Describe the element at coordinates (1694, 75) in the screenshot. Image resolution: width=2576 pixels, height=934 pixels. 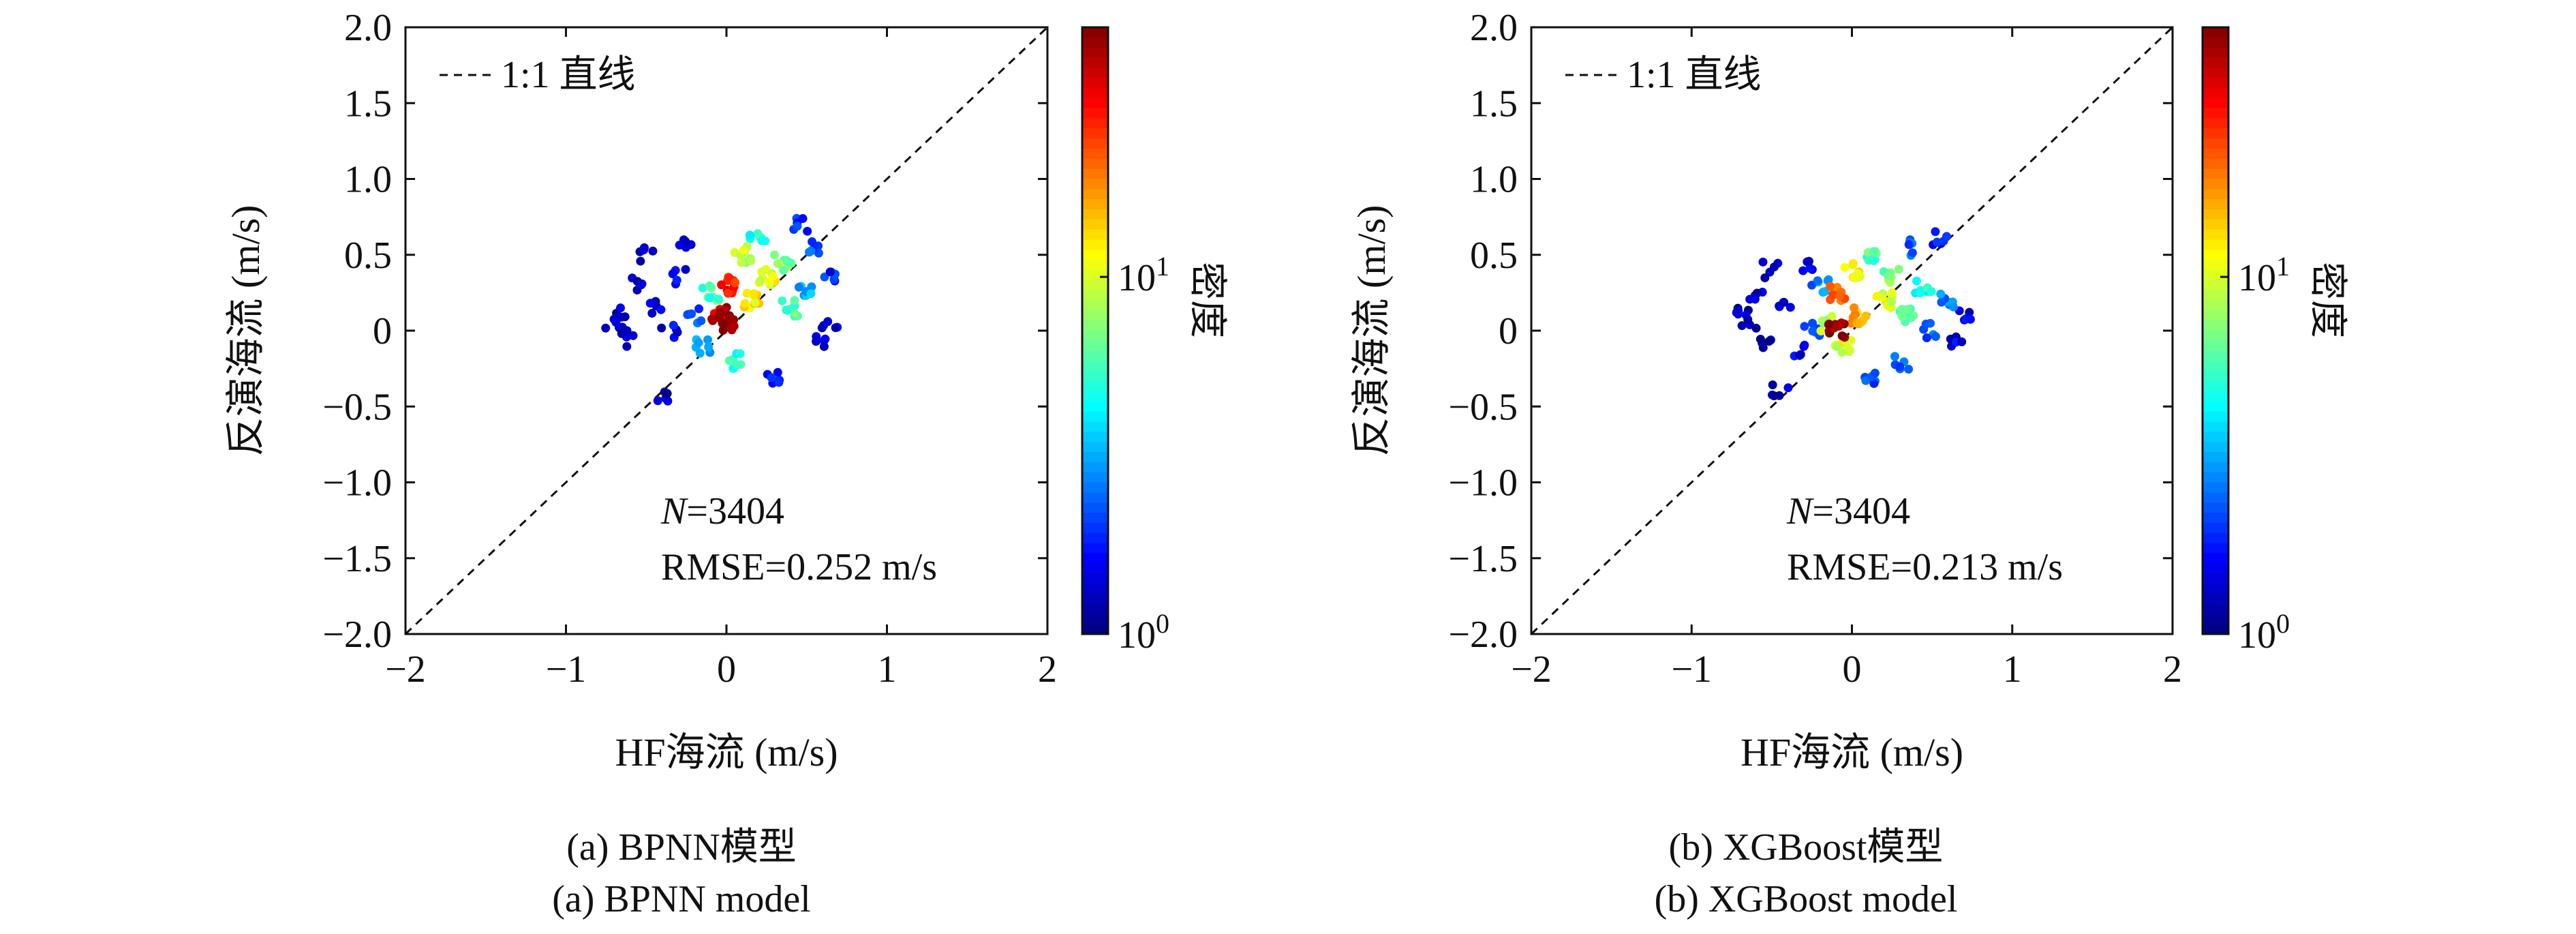
I see `legend-label: 1:1 直线` at that location.